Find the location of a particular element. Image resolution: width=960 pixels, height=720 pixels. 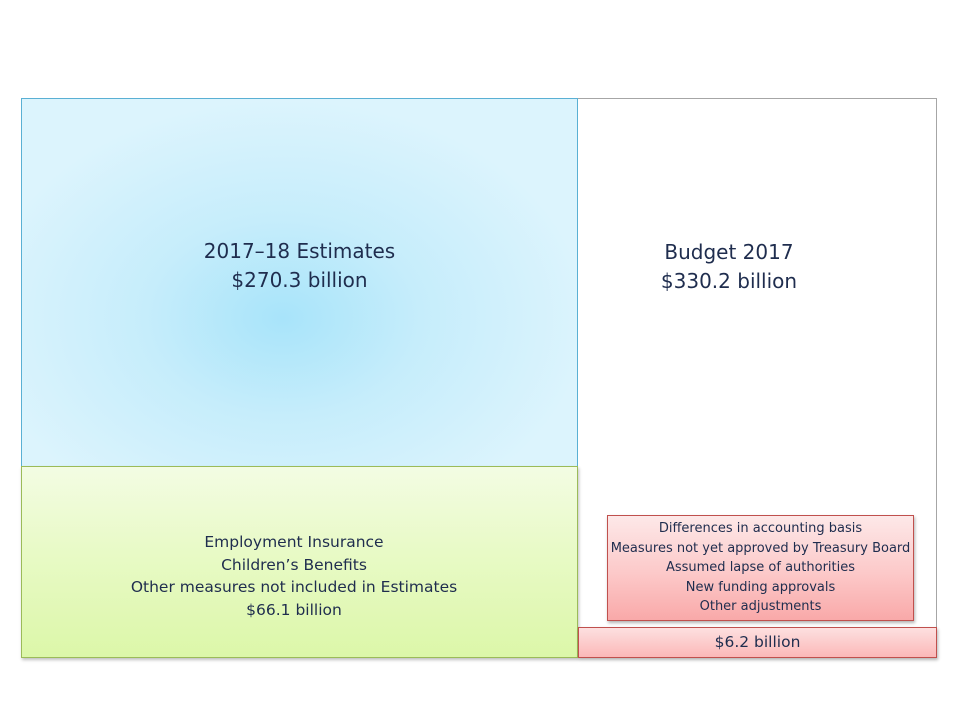

other-measures-amount: $66.1 billion is located at coordinates (294, 609).